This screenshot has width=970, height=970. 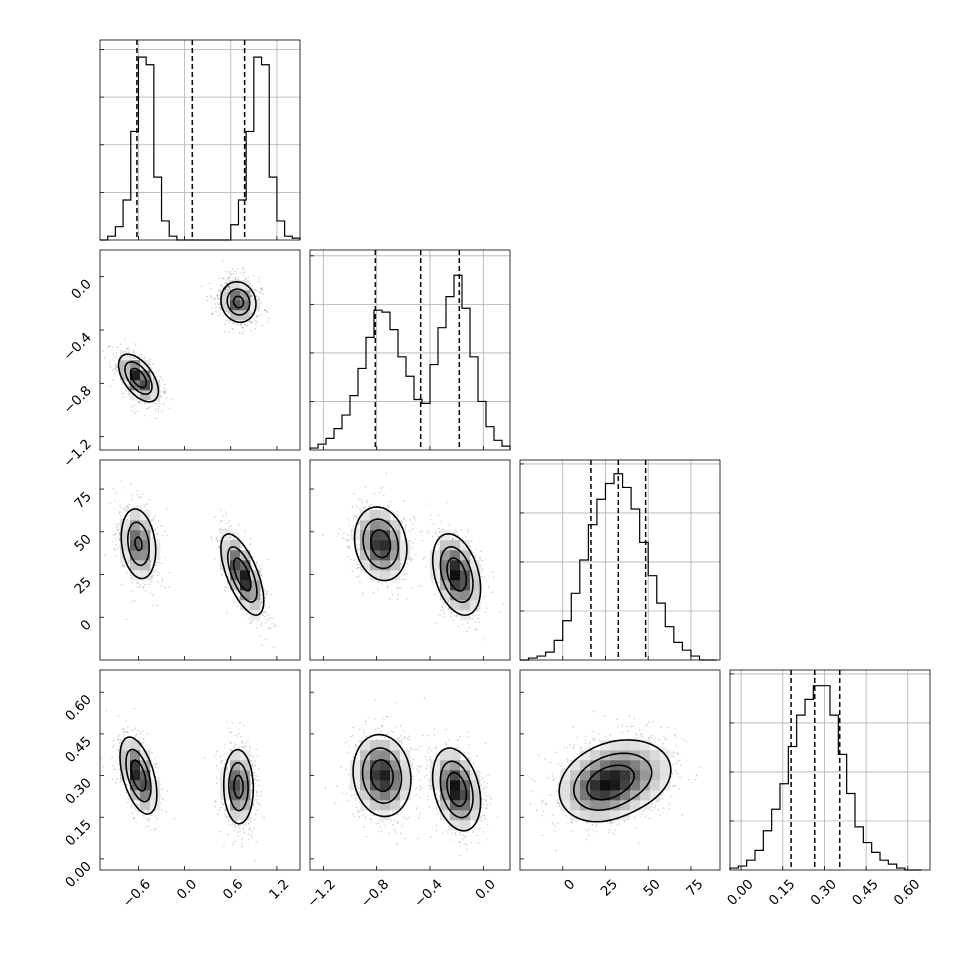 I want to click on contour-line, so click(x=418, y=561).